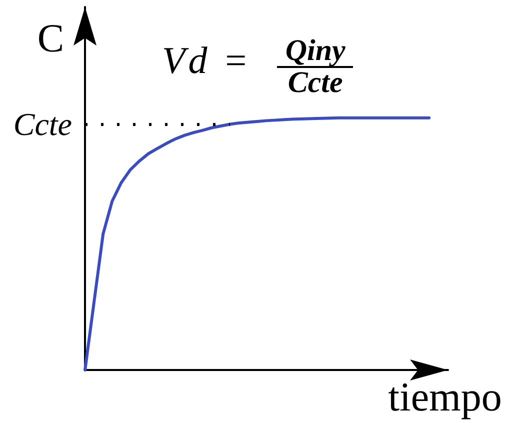  What do you see at coordinates (50, 38) in the screenshot?
I see `y-axis-title: C` at bounding box center [50, 38].